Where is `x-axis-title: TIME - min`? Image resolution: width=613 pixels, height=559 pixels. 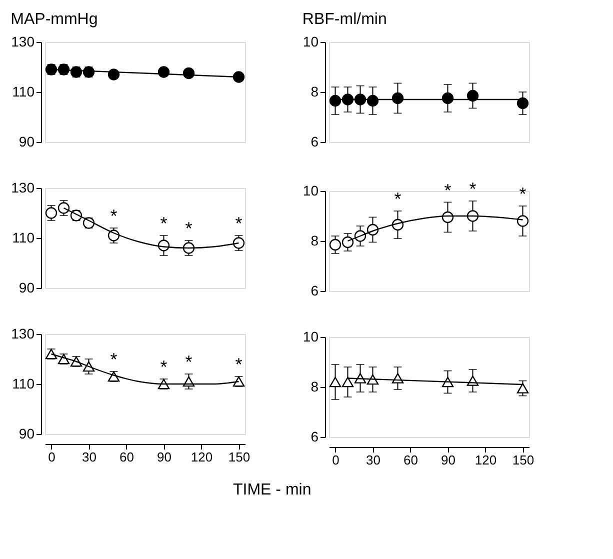
x-axis-title: TIME - min is located at coordinates (272, 490).